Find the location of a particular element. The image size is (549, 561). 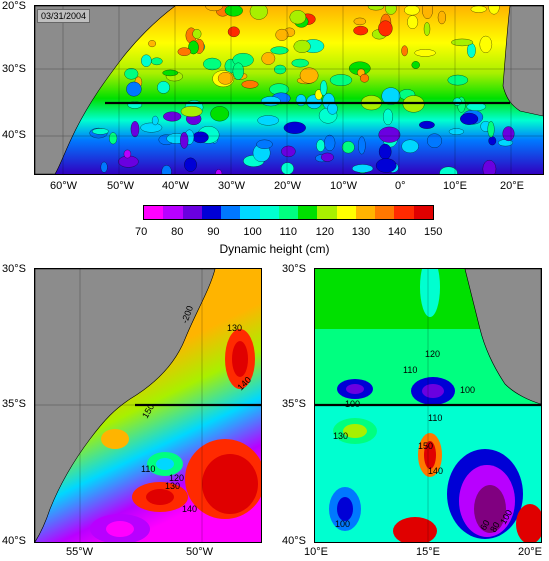

colorbar-title: Dynamic height (cm) is located at coordinates (274, 249).